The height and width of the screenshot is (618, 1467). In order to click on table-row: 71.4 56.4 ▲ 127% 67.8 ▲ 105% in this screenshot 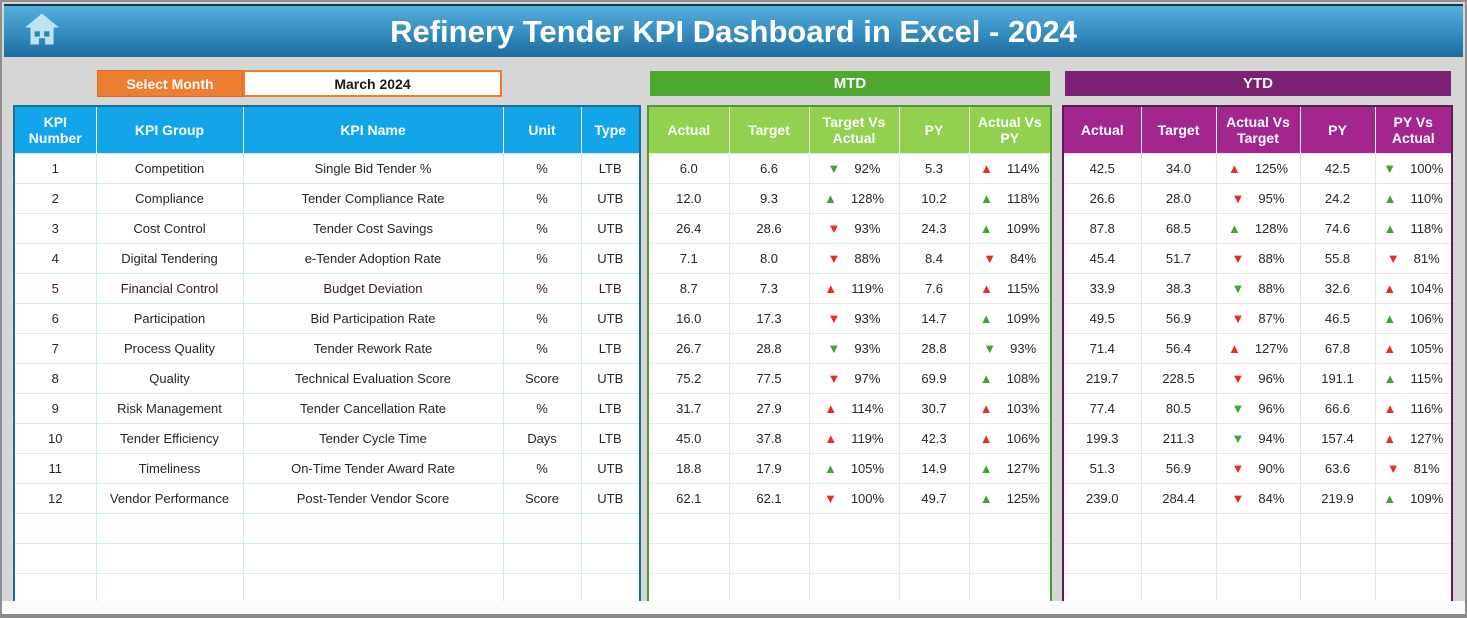, I will do `click(1257, 348)`.